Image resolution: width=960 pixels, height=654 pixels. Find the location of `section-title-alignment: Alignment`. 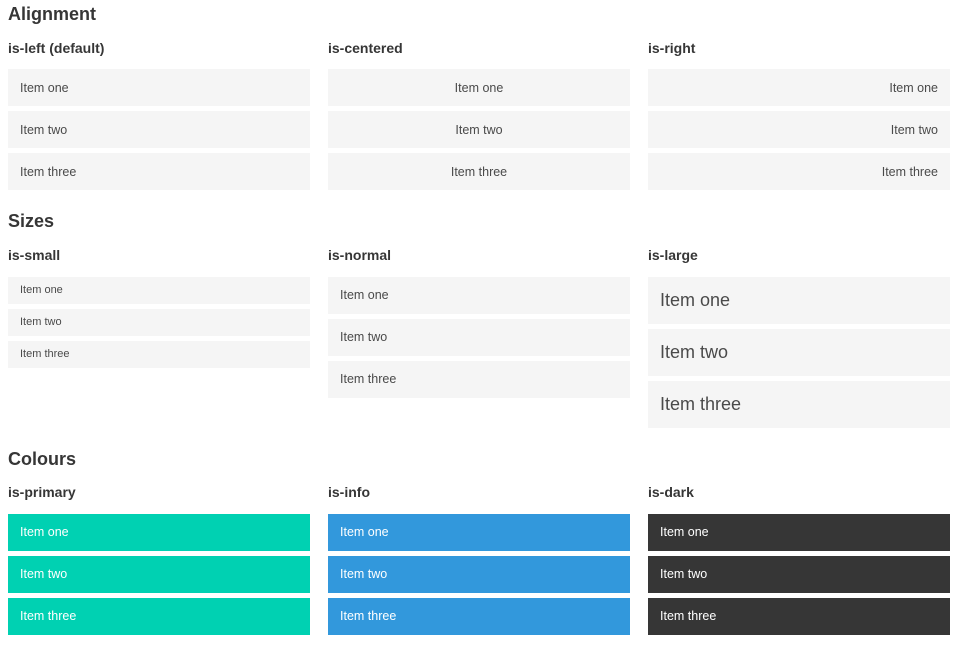

section-title-alignment: Alignment is located at coordinates (52, 14).